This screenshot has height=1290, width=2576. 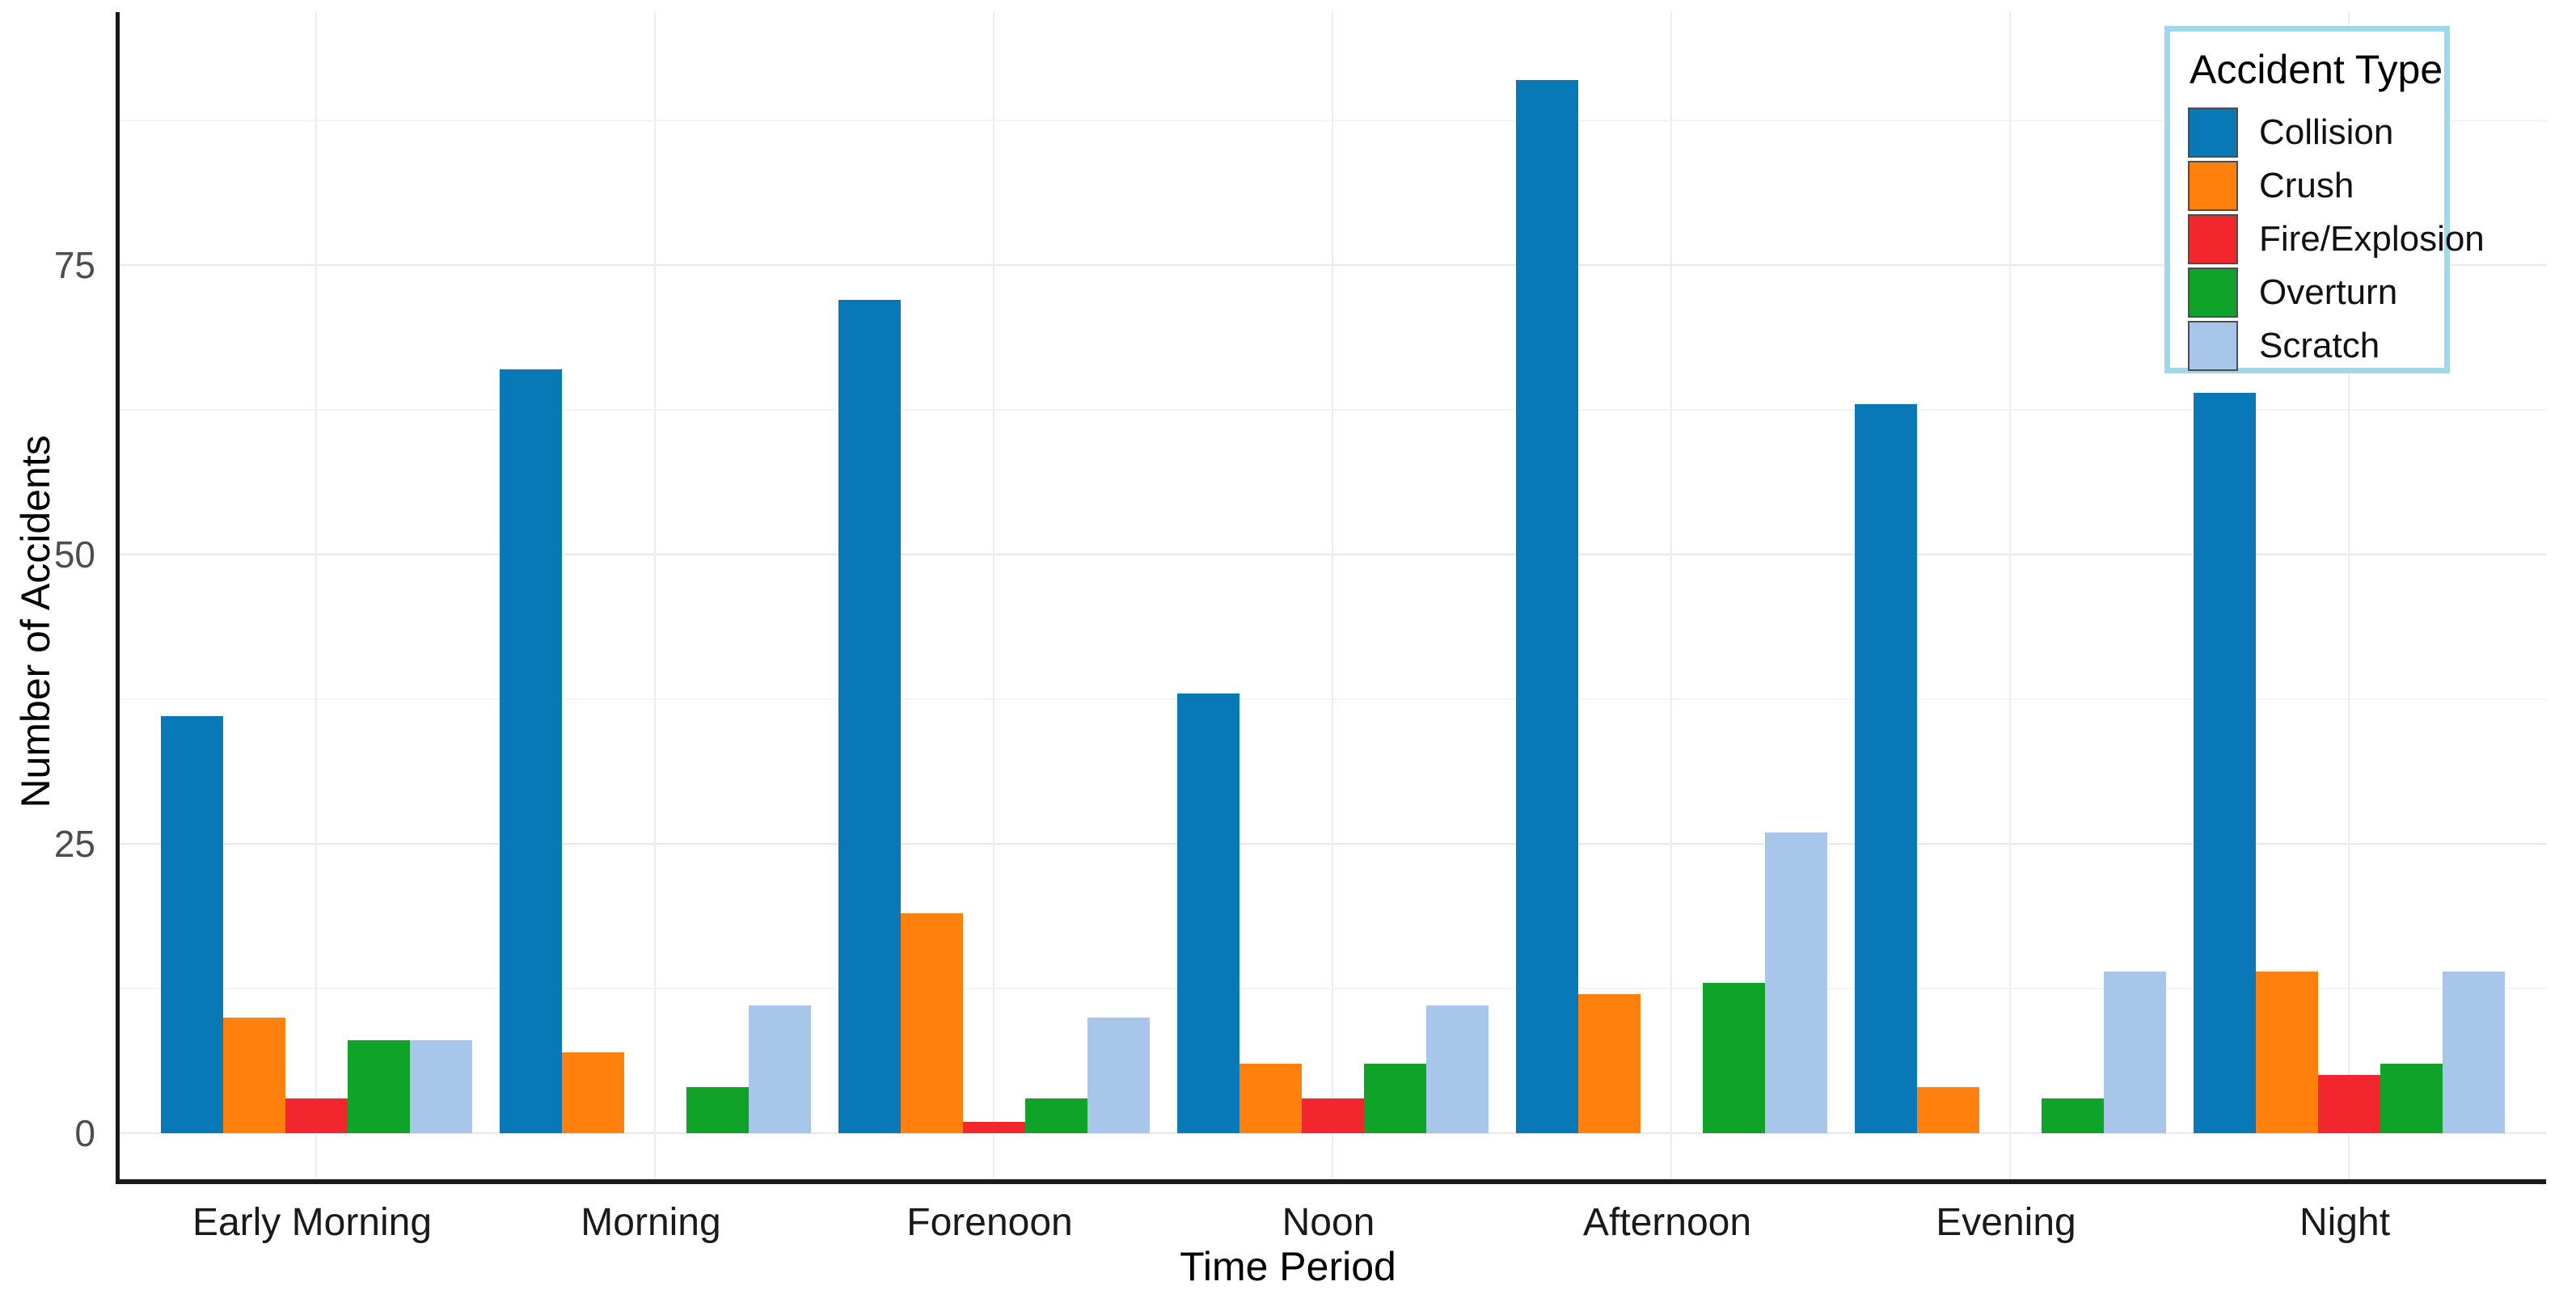 I want to click on y-tick-label-0: 0, so click(x=84, y=1133).